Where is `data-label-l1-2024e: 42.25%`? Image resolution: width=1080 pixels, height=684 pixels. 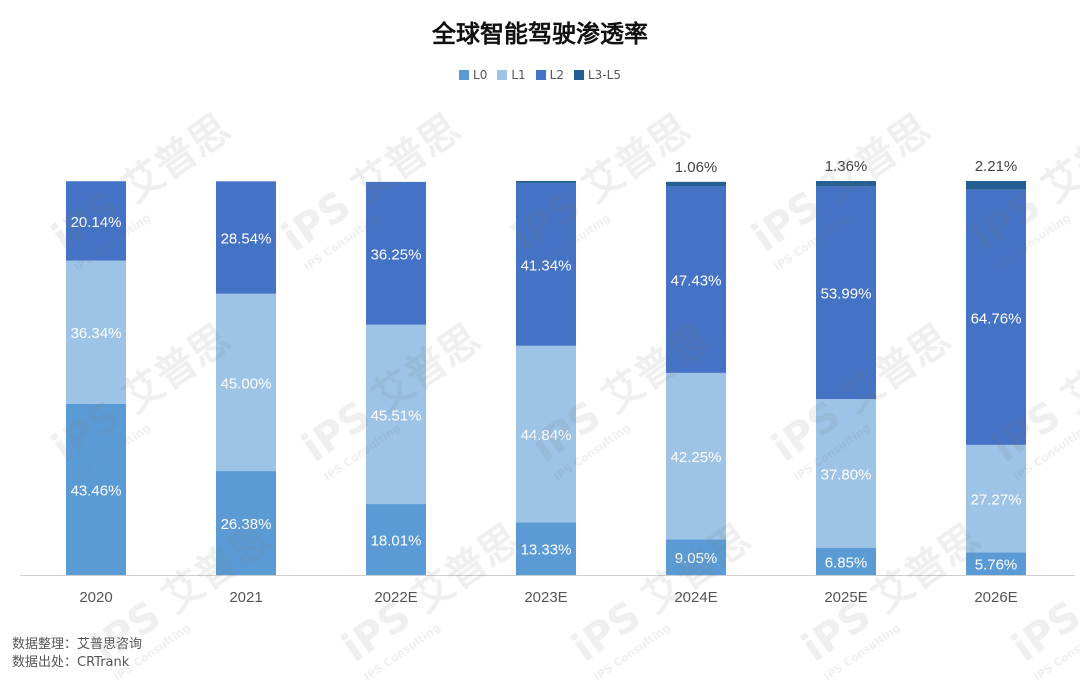 data-label-l1-2024e: 42.25% is located at coordinates (696, 457).